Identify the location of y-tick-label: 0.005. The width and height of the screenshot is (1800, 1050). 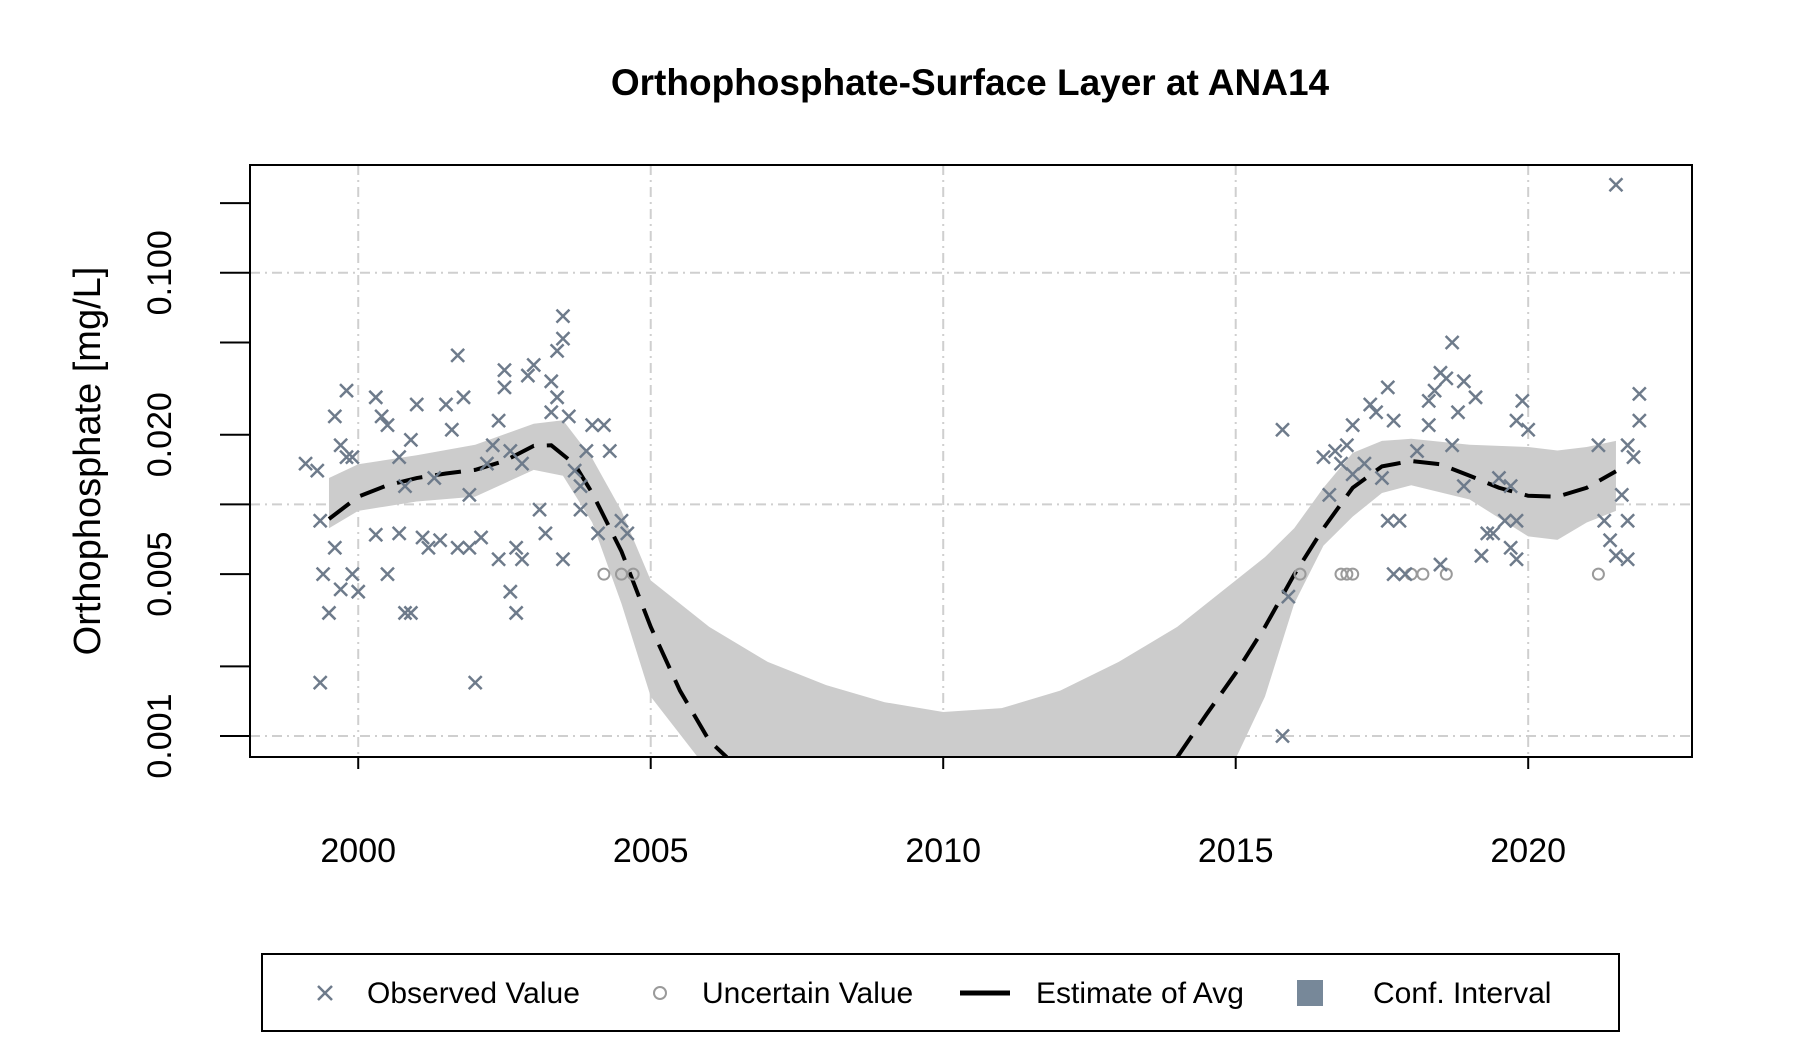
(160, 574).